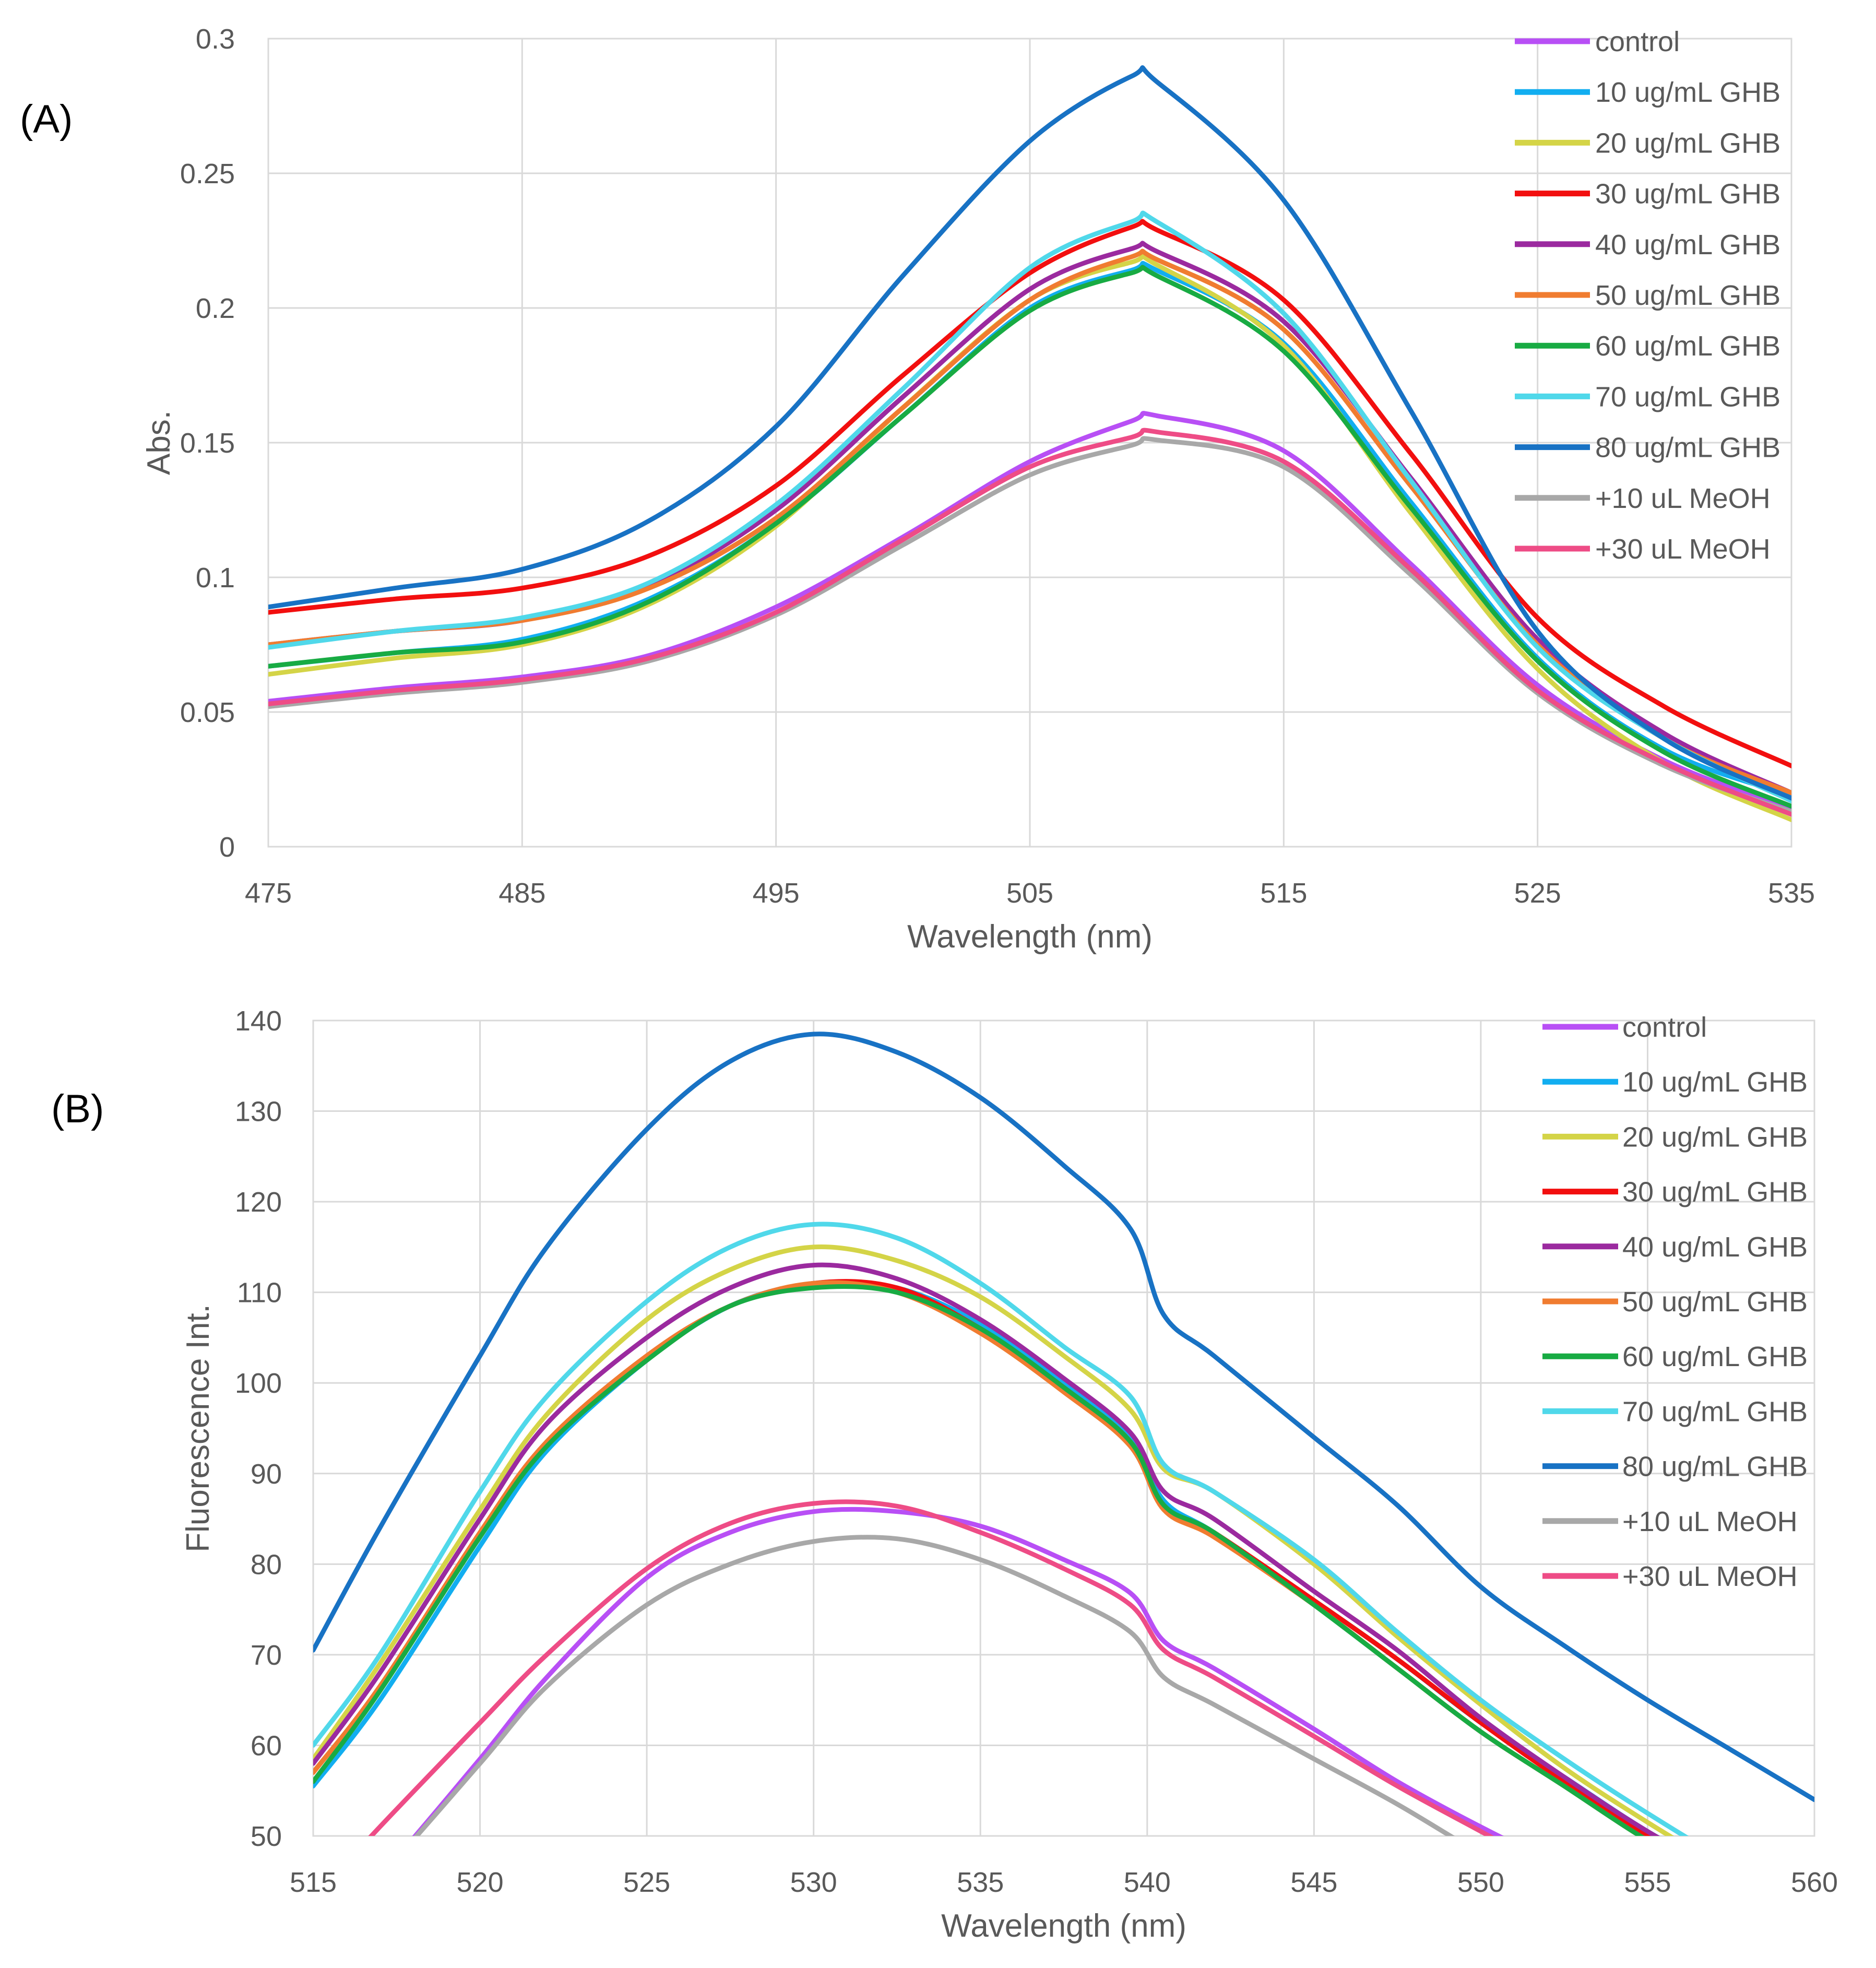 Image resolution: width=1876 pixels, height=1968 pixels. I want to click on y-tick-label: 0.3, so click(215, 39).